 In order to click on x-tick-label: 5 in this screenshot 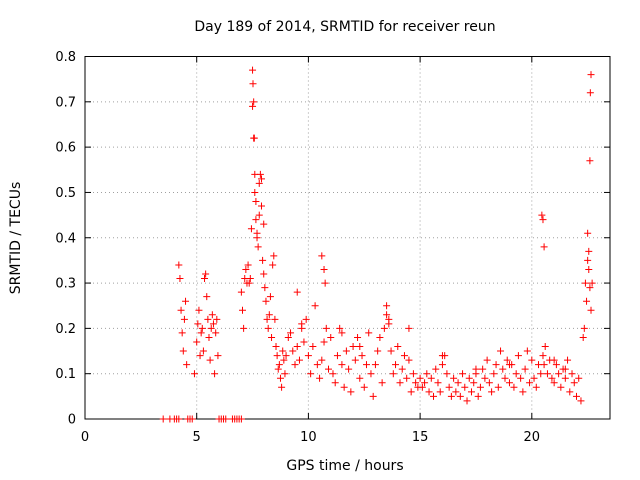, I will do `click(197, 437)`.